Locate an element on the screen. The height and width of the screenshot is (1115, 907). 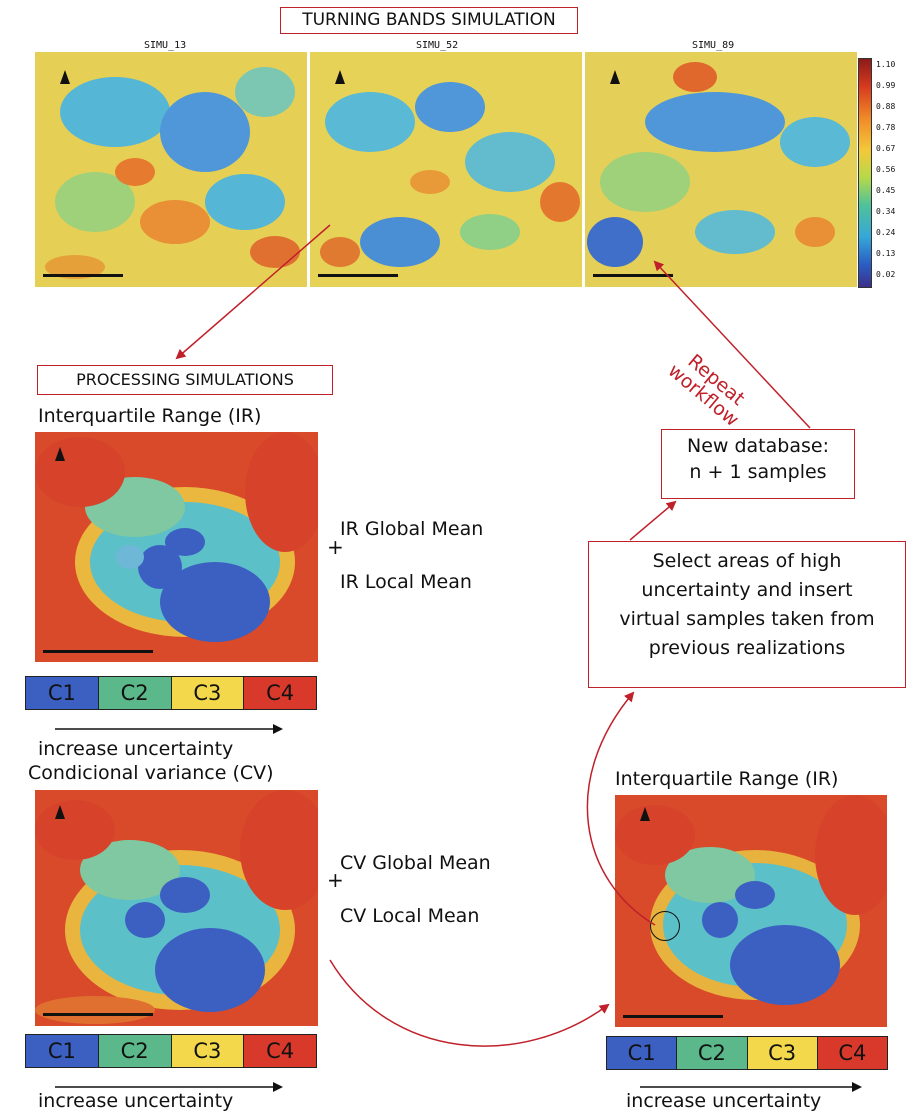
title-box: TURNING BANDS SIMULATION is located at coordinates (429, 20).